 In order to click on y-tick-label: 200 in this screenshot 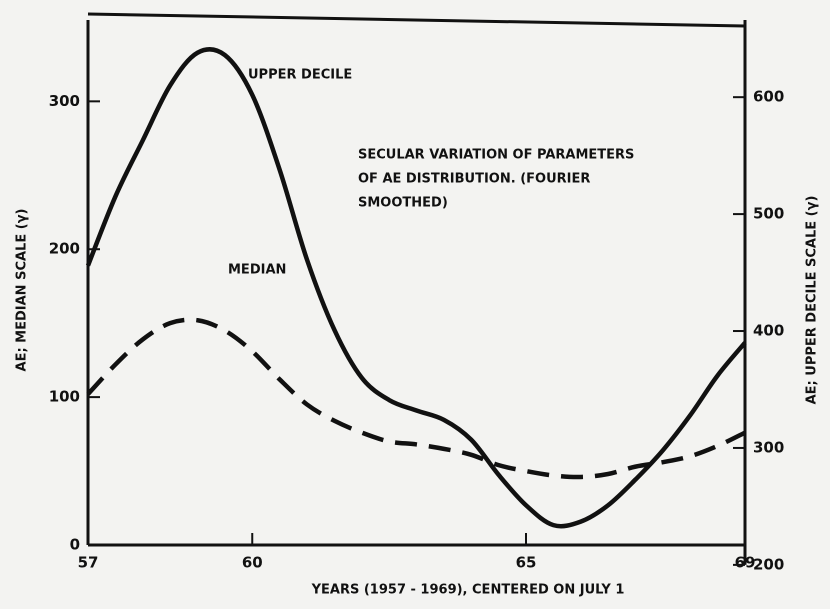, I will do `click(64, 249)`.